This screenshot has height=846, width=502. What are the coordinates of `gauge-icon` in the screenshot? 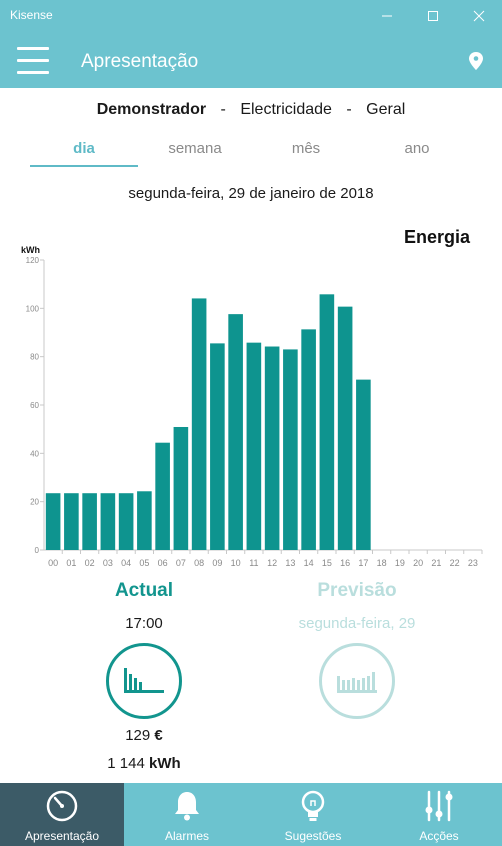 It's located at (62, 806).